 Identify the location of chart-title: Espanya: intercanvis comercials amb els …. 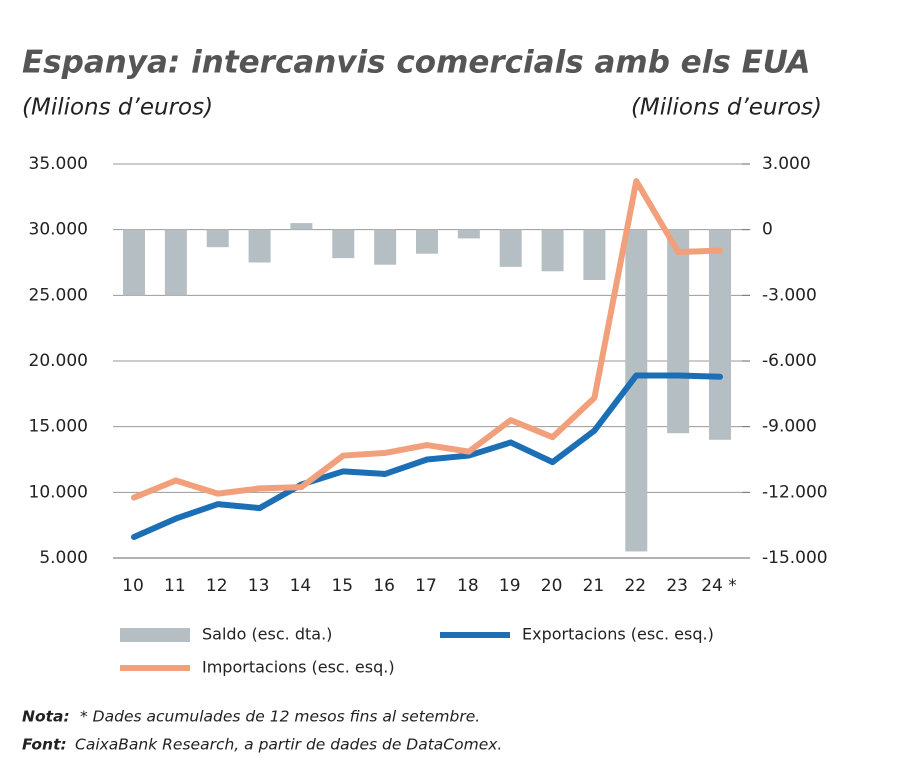
(416, 63).